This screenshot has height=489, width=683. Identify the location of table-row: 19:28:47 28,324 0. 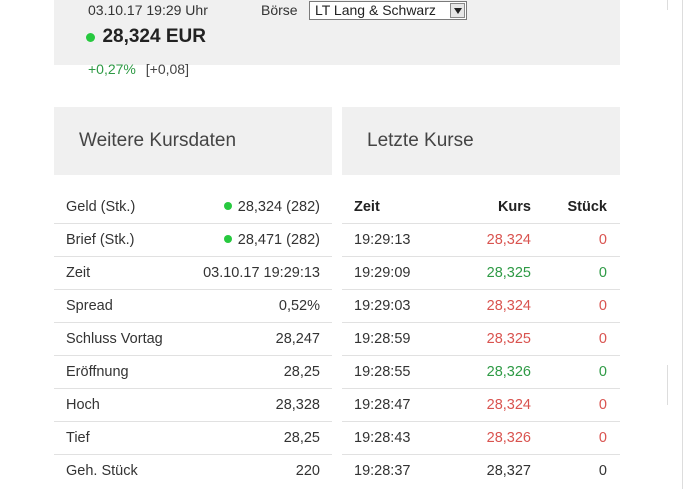
(481, 405).